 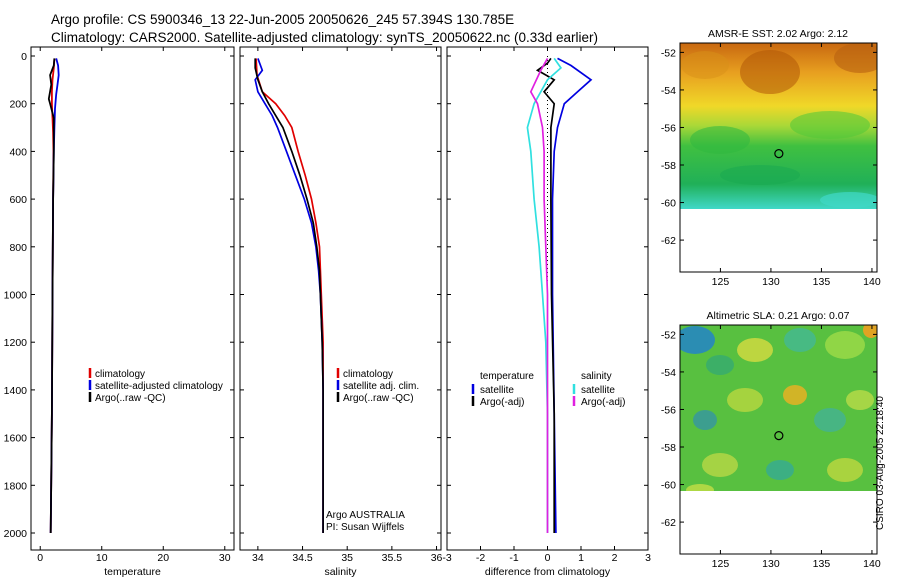 What do you see at coordinates (778, 34) in the screenshot?
I see `sst-map-title: AMSR-E SST: 2.02 Argo: 2.12` at bounding box center [778, 34].